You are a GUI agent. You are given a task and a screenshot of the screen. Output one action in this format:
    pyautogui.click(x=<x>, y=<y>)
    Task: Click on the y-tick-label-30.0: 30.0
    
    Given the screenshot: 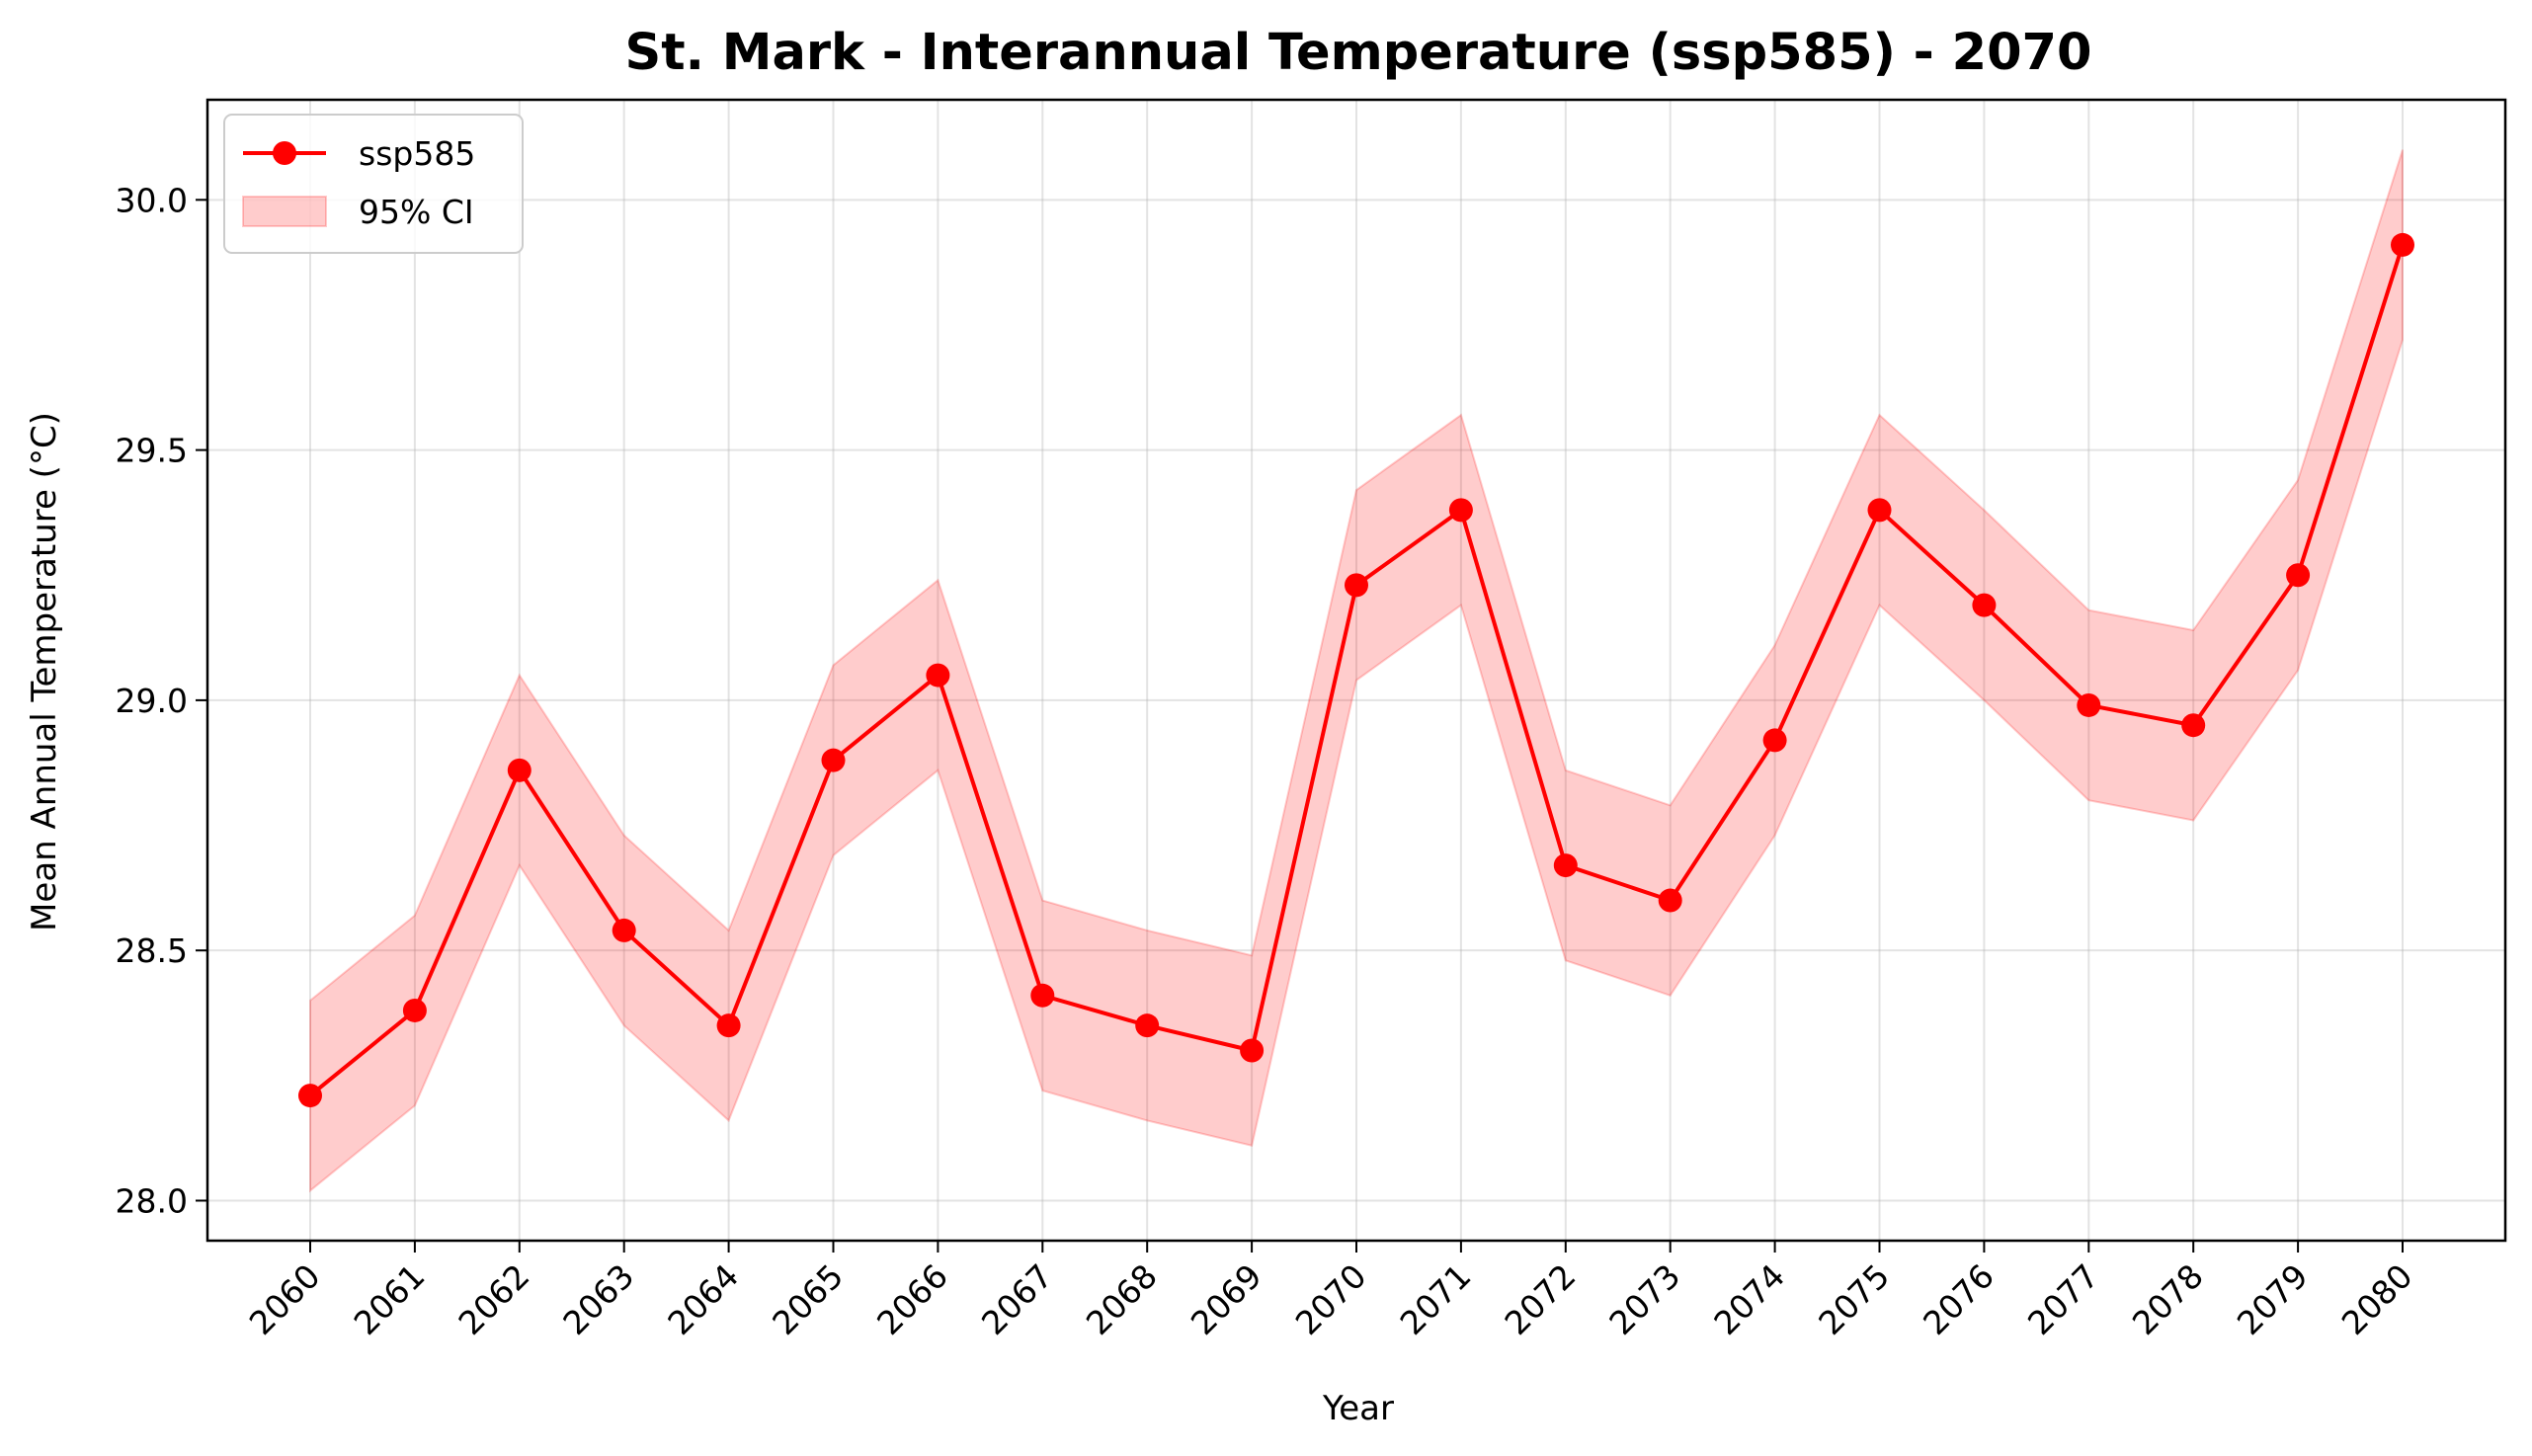 What is the action you would take?
    pyautogui.click(x=152, y=200)
    